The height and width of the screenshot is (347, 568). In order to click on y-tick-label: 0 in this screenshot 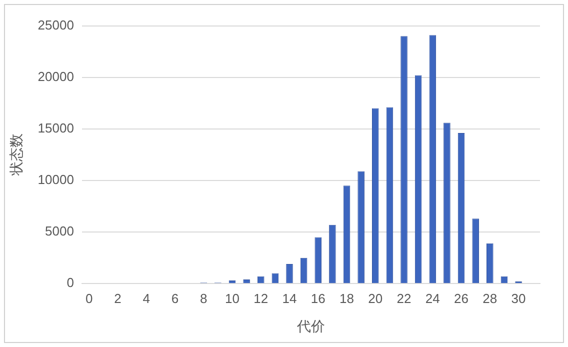, I will do `click(70, 282)`.